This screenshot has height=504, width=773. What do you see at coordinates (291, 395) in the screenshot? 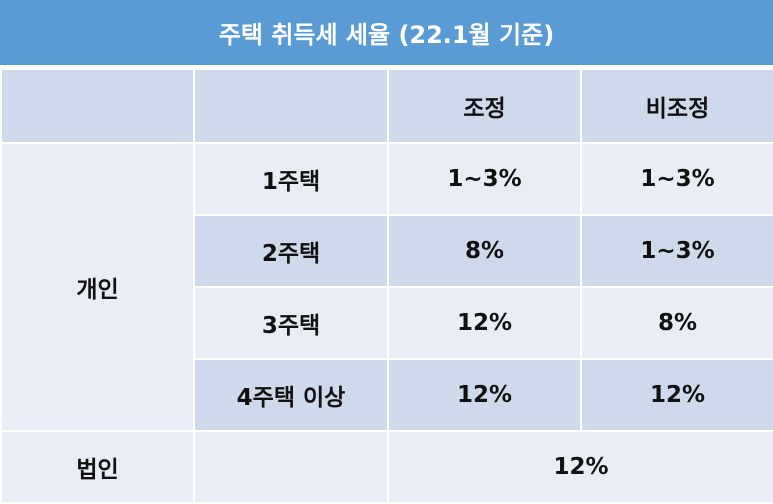
I see `row-label: 4주택 이상` at bounding box center [291, 395].